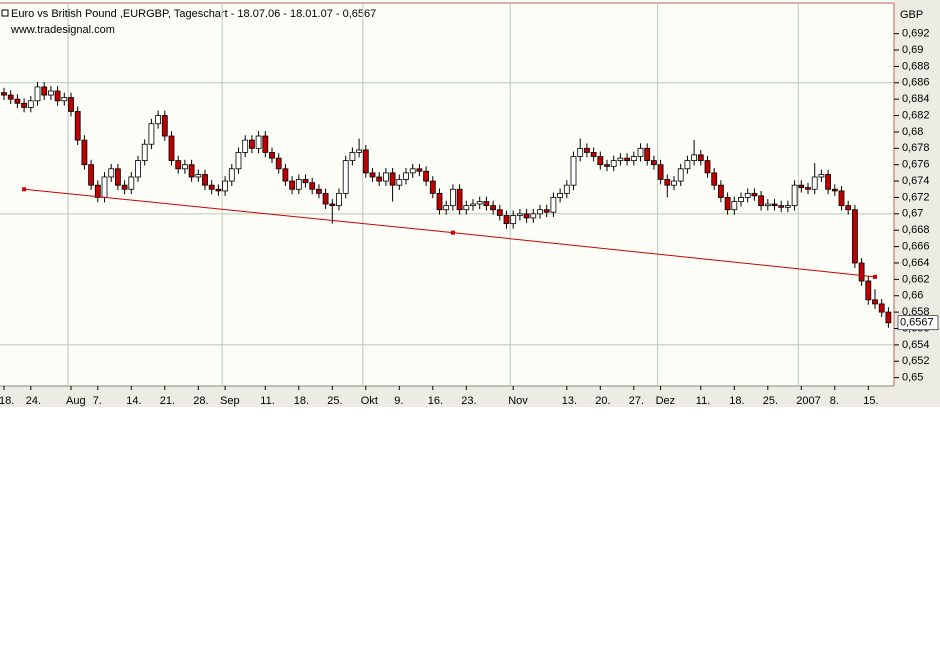 The image size is (940, 665). Describe the element at coordinates (912, 378) in the screenshot. I see `y-tick-label: 0,65` at that location.